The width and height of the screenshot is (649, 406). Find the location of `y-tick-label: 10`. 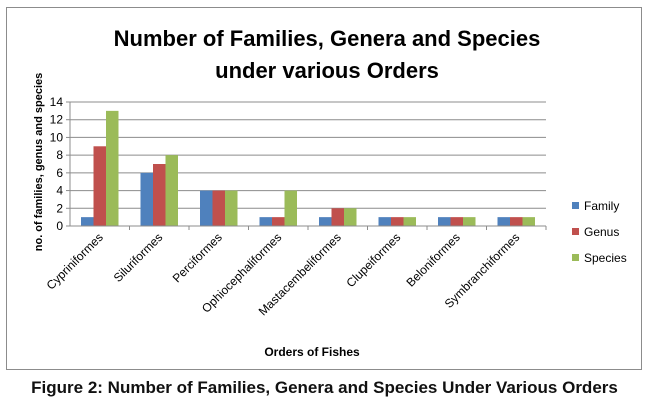

y-tick-label: 10 is located at coordinates (57, 137).